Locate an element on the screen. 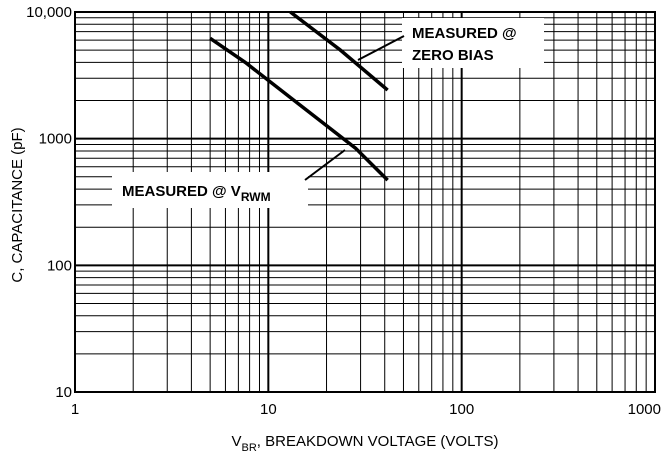  y-tick-label: 1000 is located at coordinates (55, 139).